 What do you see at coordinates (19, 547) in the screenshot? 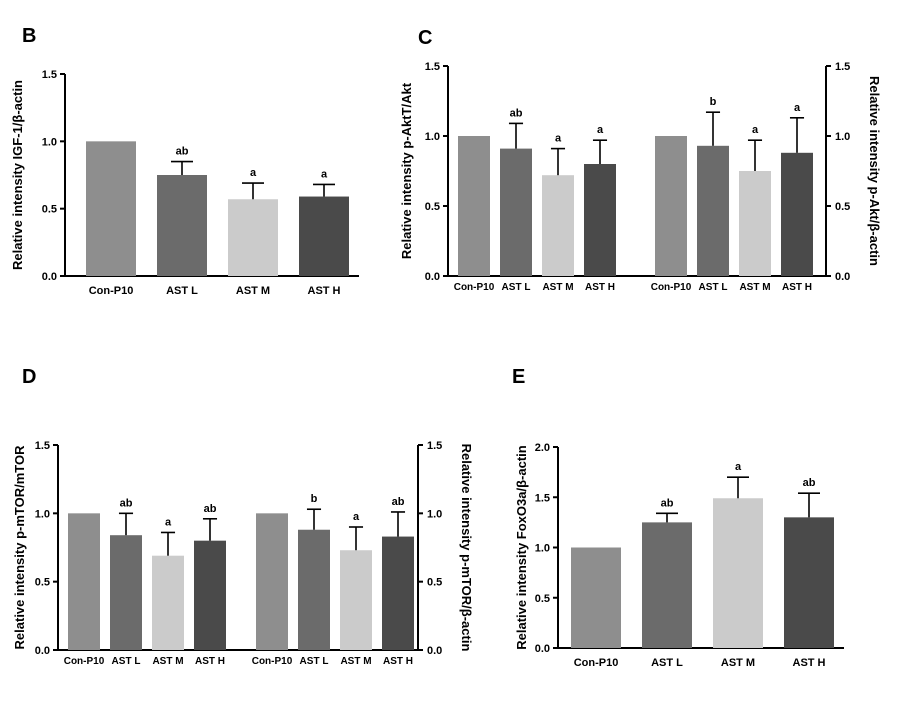
I see `y-axis-title-d: Relative intensity p-mTOR/mTOR` at bounding box center [19, 547].